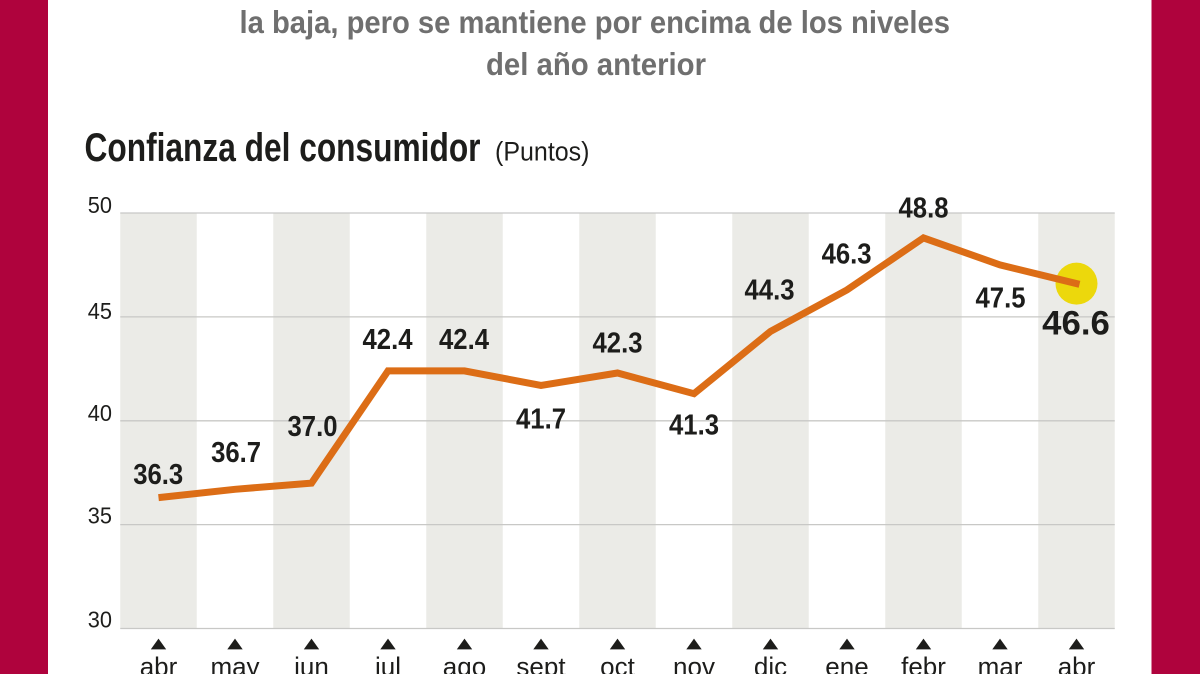 The width and height of the screenshot is (1200, 679). Describe the element at coordinates (464, 663) in the screenshot. I see `svg-text: ago` at that location.